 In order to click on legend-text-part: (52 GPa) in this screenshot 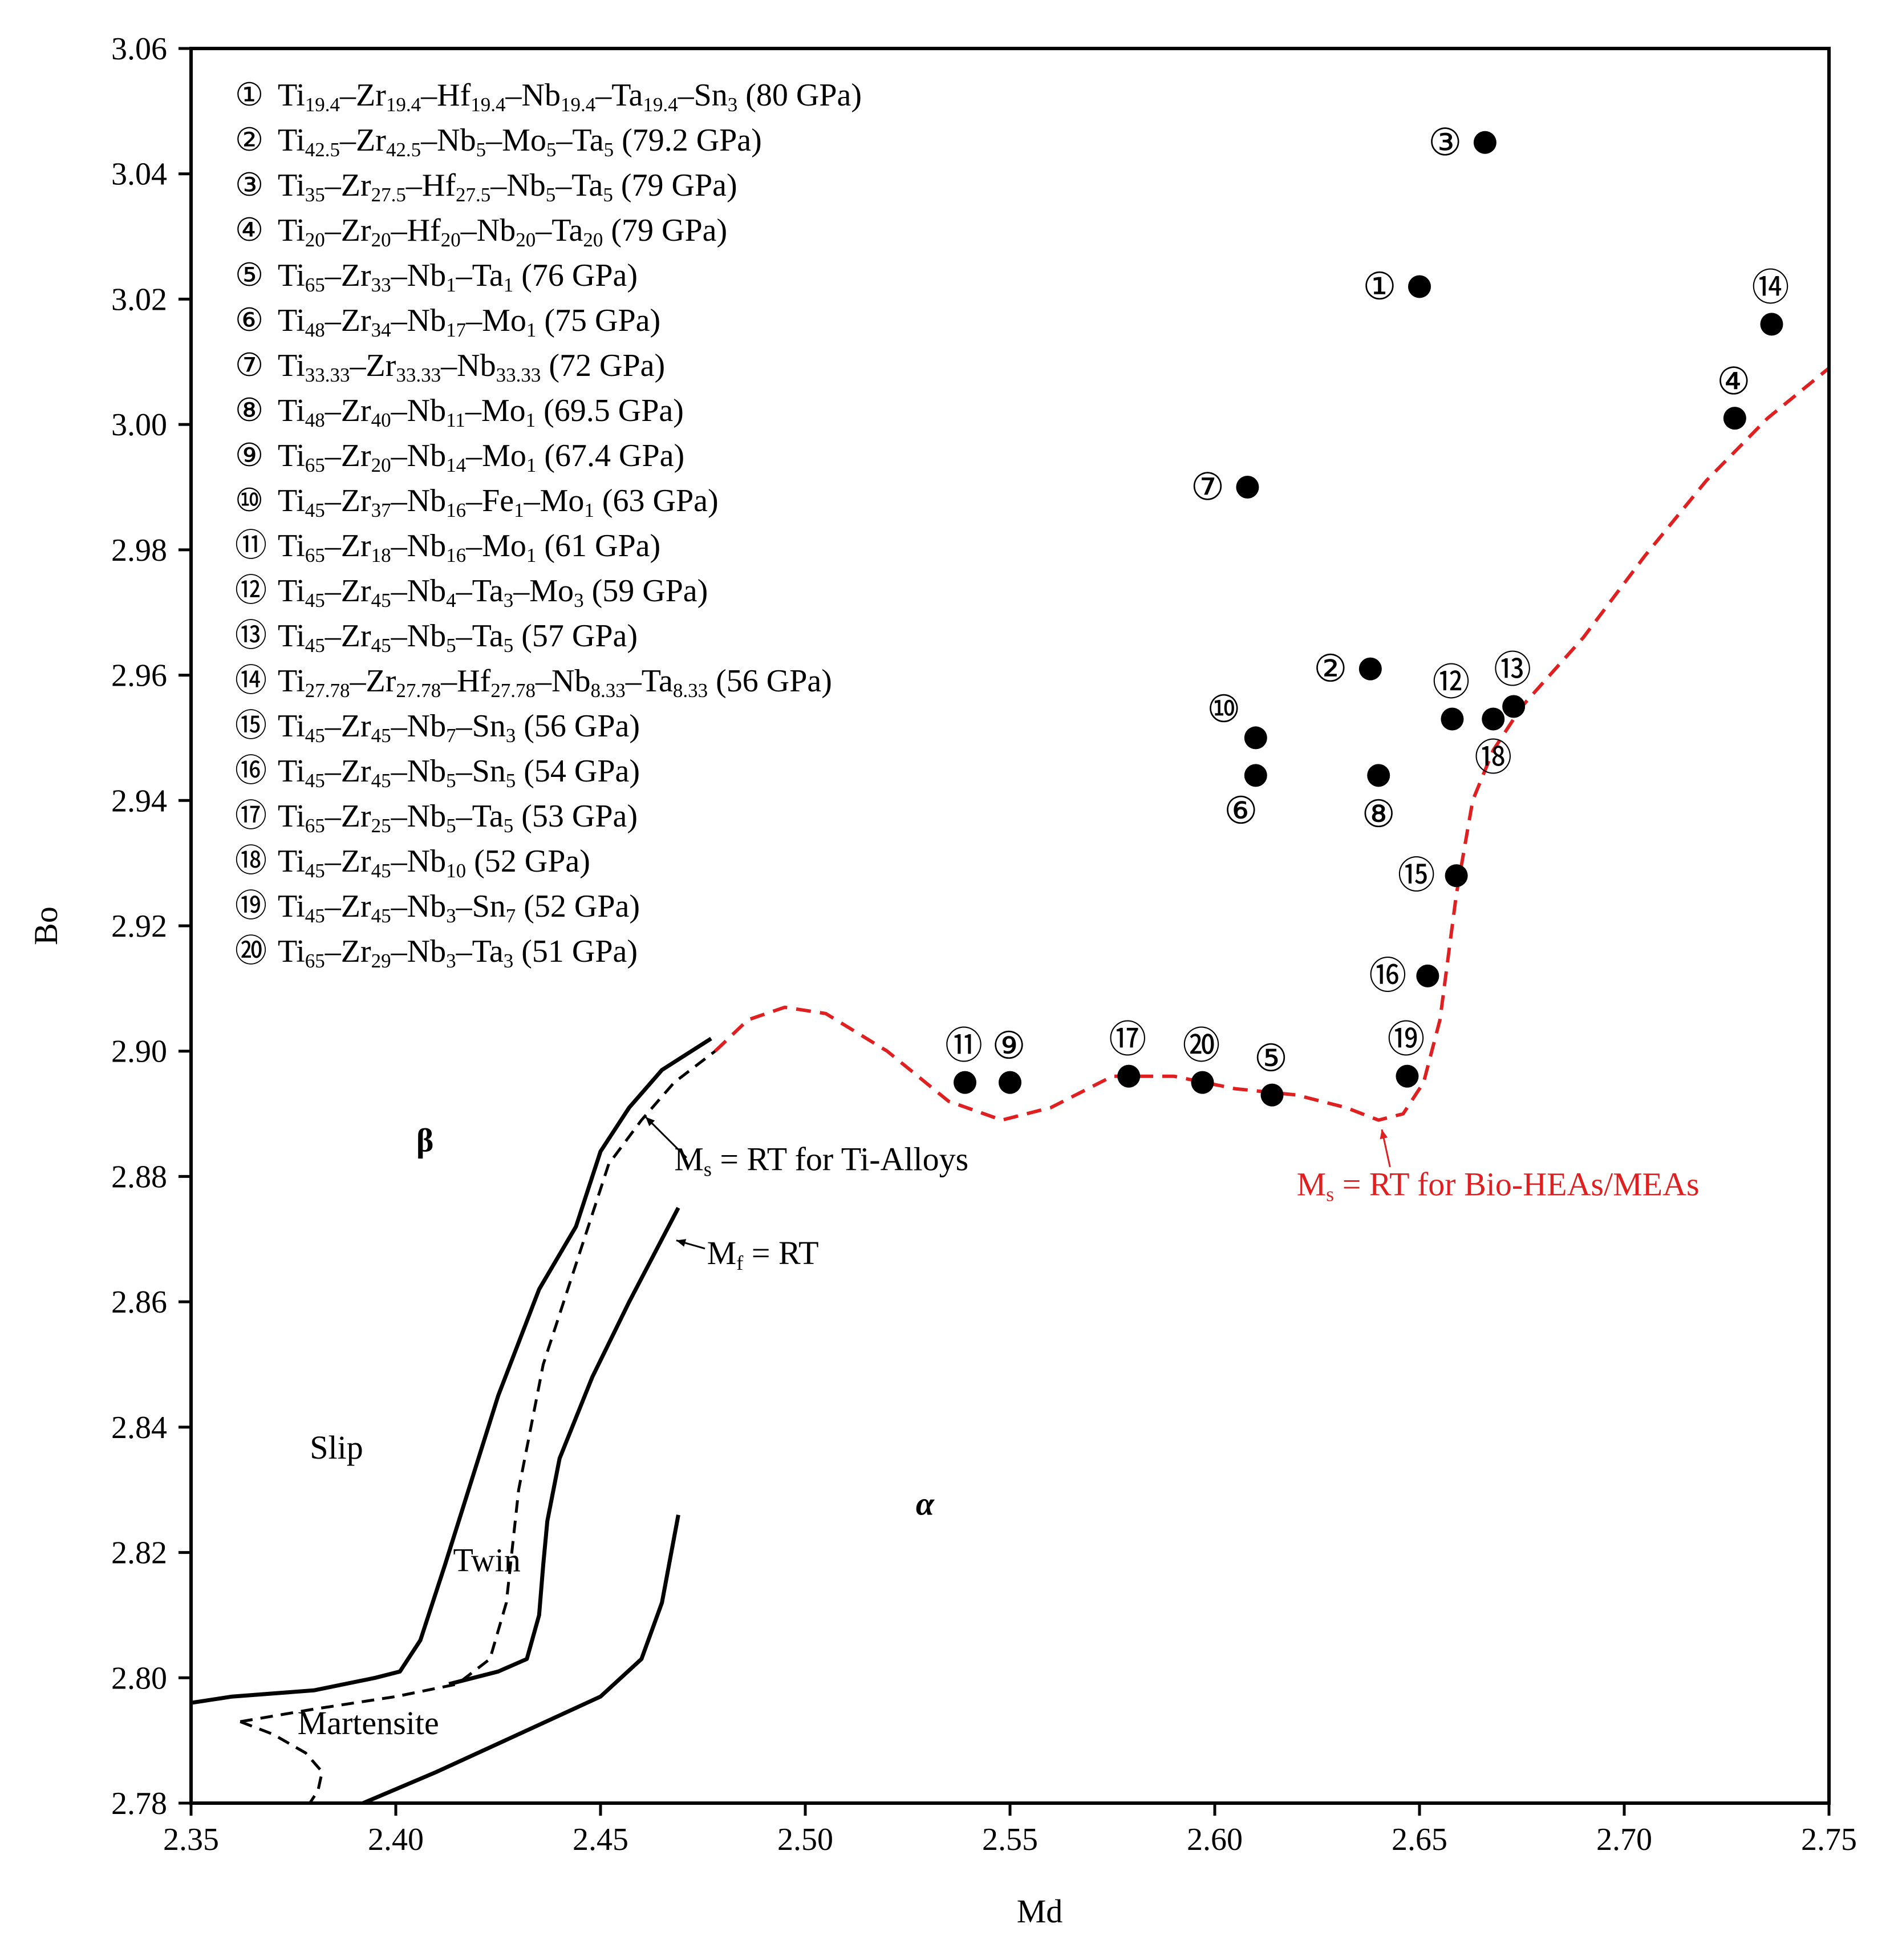, I will do `click(528, 861)`.